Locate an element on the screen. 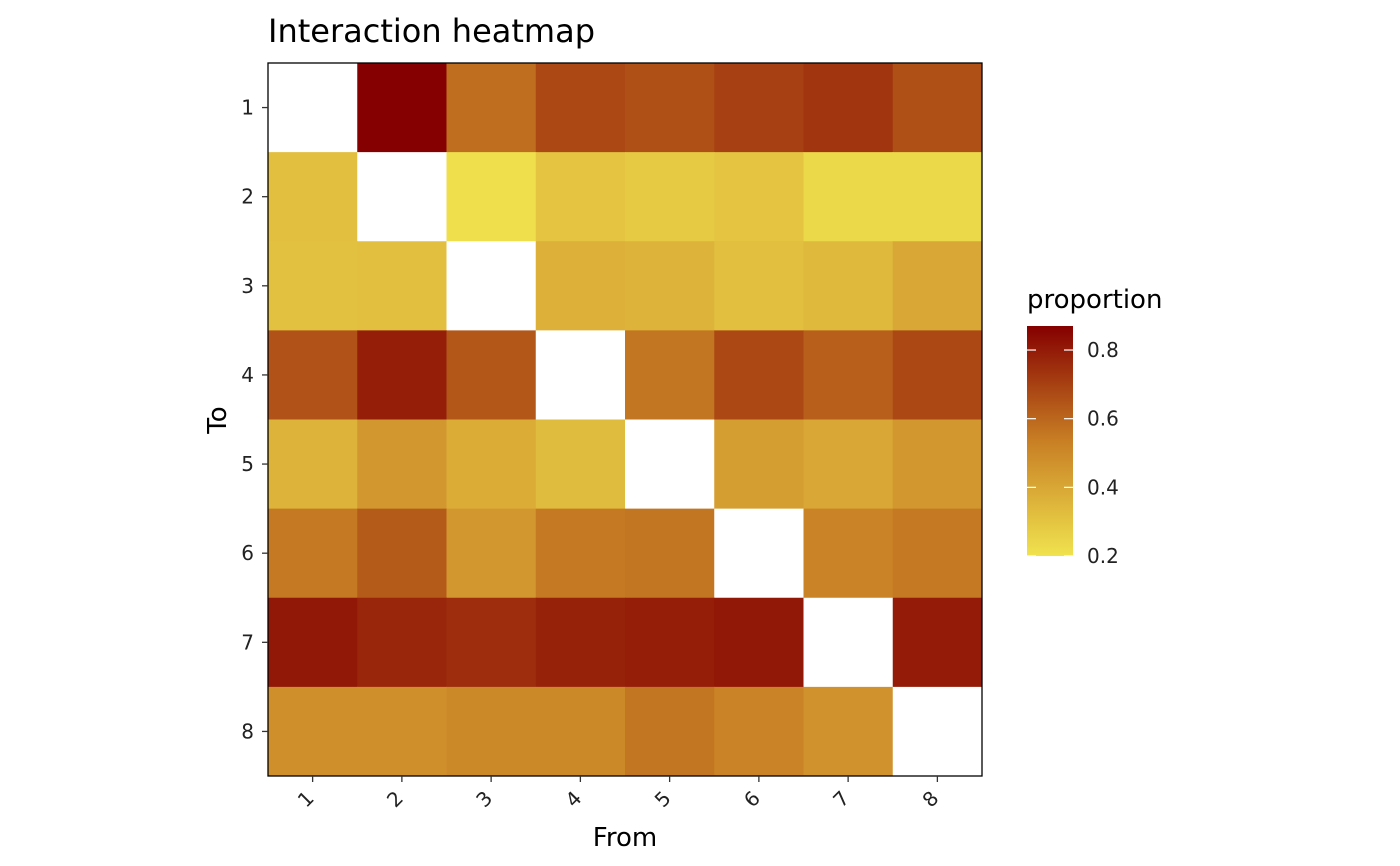 This screenshot has width=1400, height=866. legend: proportion 0.8 0.6 0.4 0.2 is located at coordinates (1094, 426).